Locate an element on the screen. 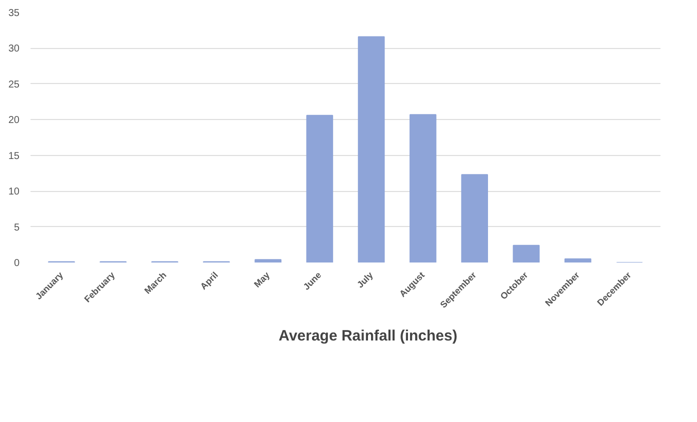 The image size is (697, 422). y-tick-label: 35 is located at coordinates (14, 13).